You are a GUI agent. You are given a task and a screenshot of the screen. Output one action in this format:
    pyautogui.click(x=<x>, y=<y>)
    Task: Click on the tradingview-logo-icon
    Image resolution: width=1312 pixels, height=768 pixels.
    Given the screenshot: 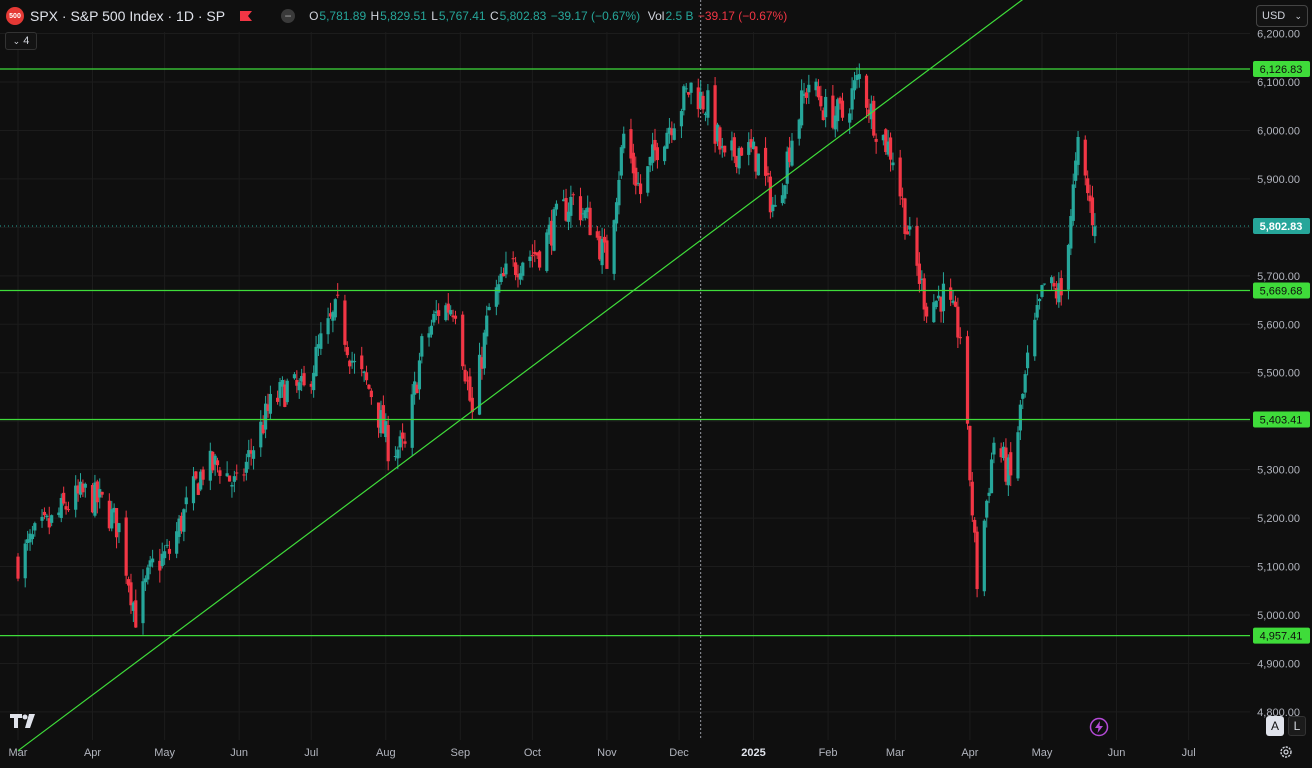 What is the action you would take?
    pyautogui.click(x=26, y=721)
    